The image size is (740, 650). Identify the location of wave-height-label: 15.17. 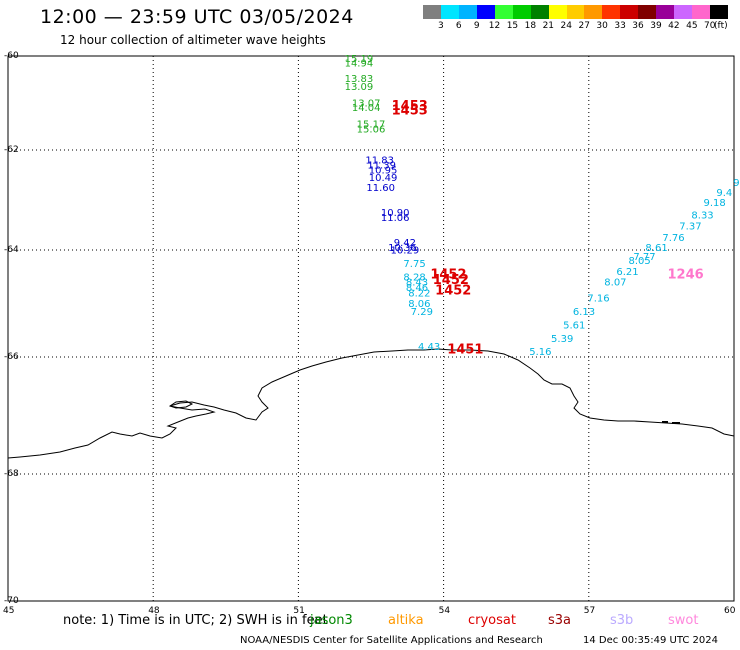
(371, 125).